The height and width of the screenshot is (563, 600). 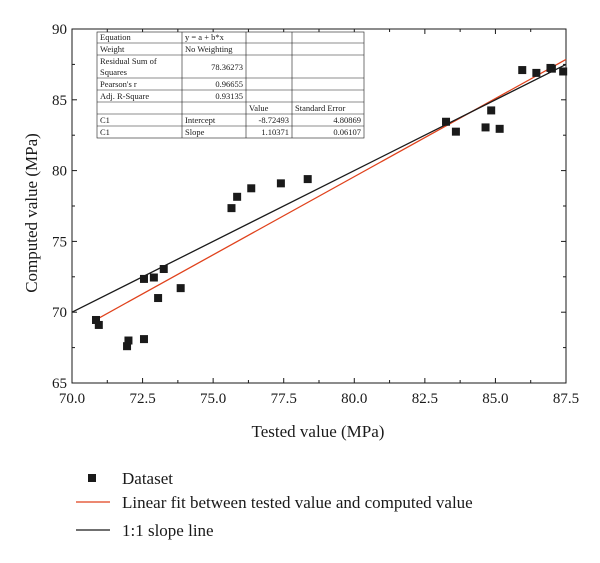 What do you see at coordinates (92, 478) in the screenshot?
I see `legend-marker-dataset` at bounding box center [92, 478].